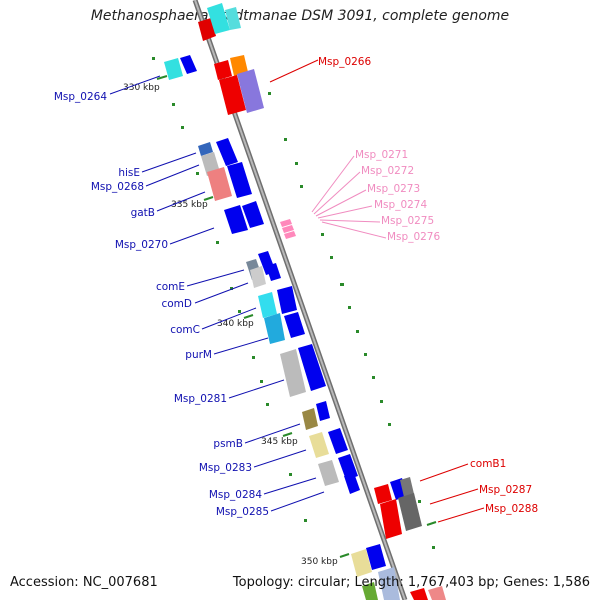  Describe the element at coordinates (349, 197) in the screenshot. I see `pink-leader-lines` at that location.